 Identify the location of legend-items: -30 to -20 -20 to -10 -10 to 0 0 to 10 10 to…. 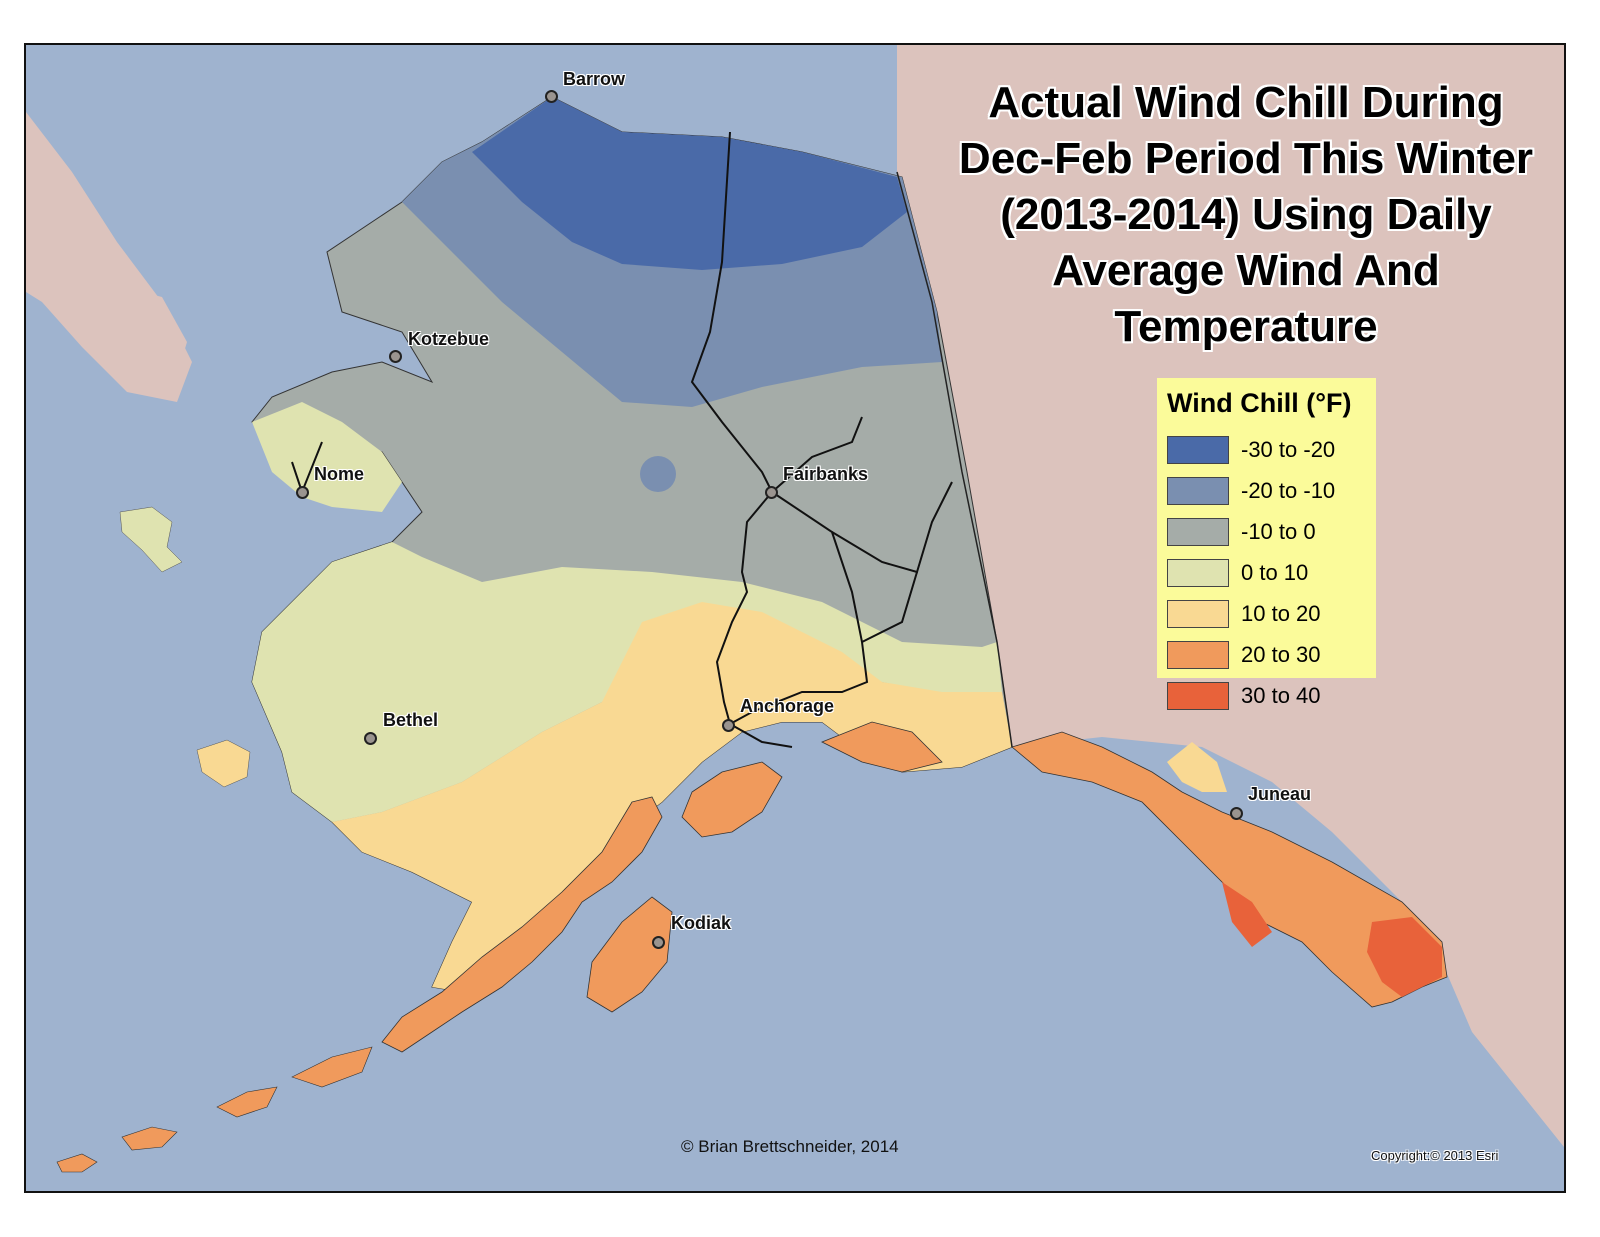
(1266, 572).